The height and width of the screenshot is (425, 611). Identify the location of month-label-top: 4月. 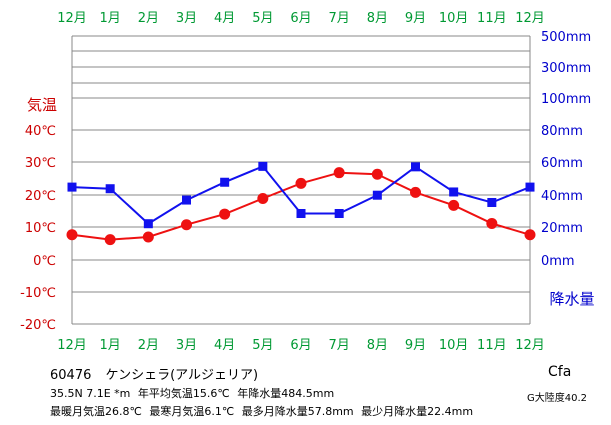
(224, 18).